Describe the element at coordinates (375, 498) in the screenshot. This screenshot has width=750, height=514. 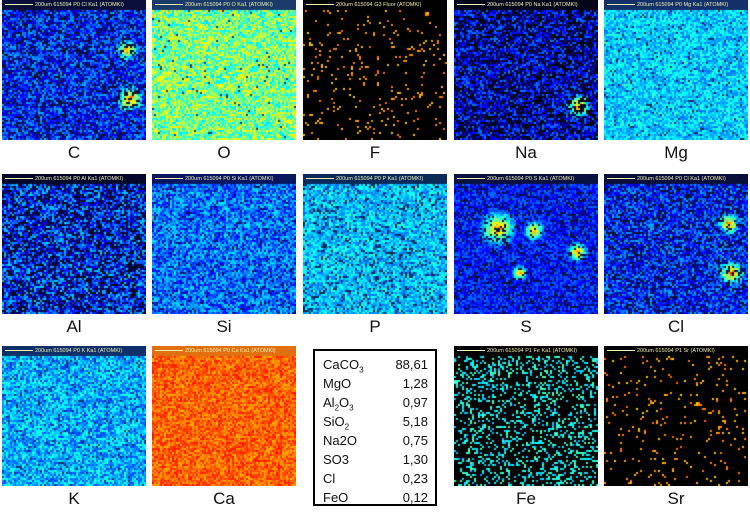
I see `composition-row: FeO 0,12` at that location.